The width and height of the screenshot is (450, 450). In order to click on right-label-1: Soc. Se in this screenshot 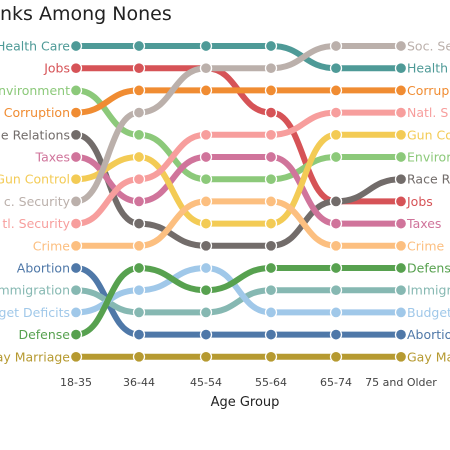, I will do `click(428, 46)`.